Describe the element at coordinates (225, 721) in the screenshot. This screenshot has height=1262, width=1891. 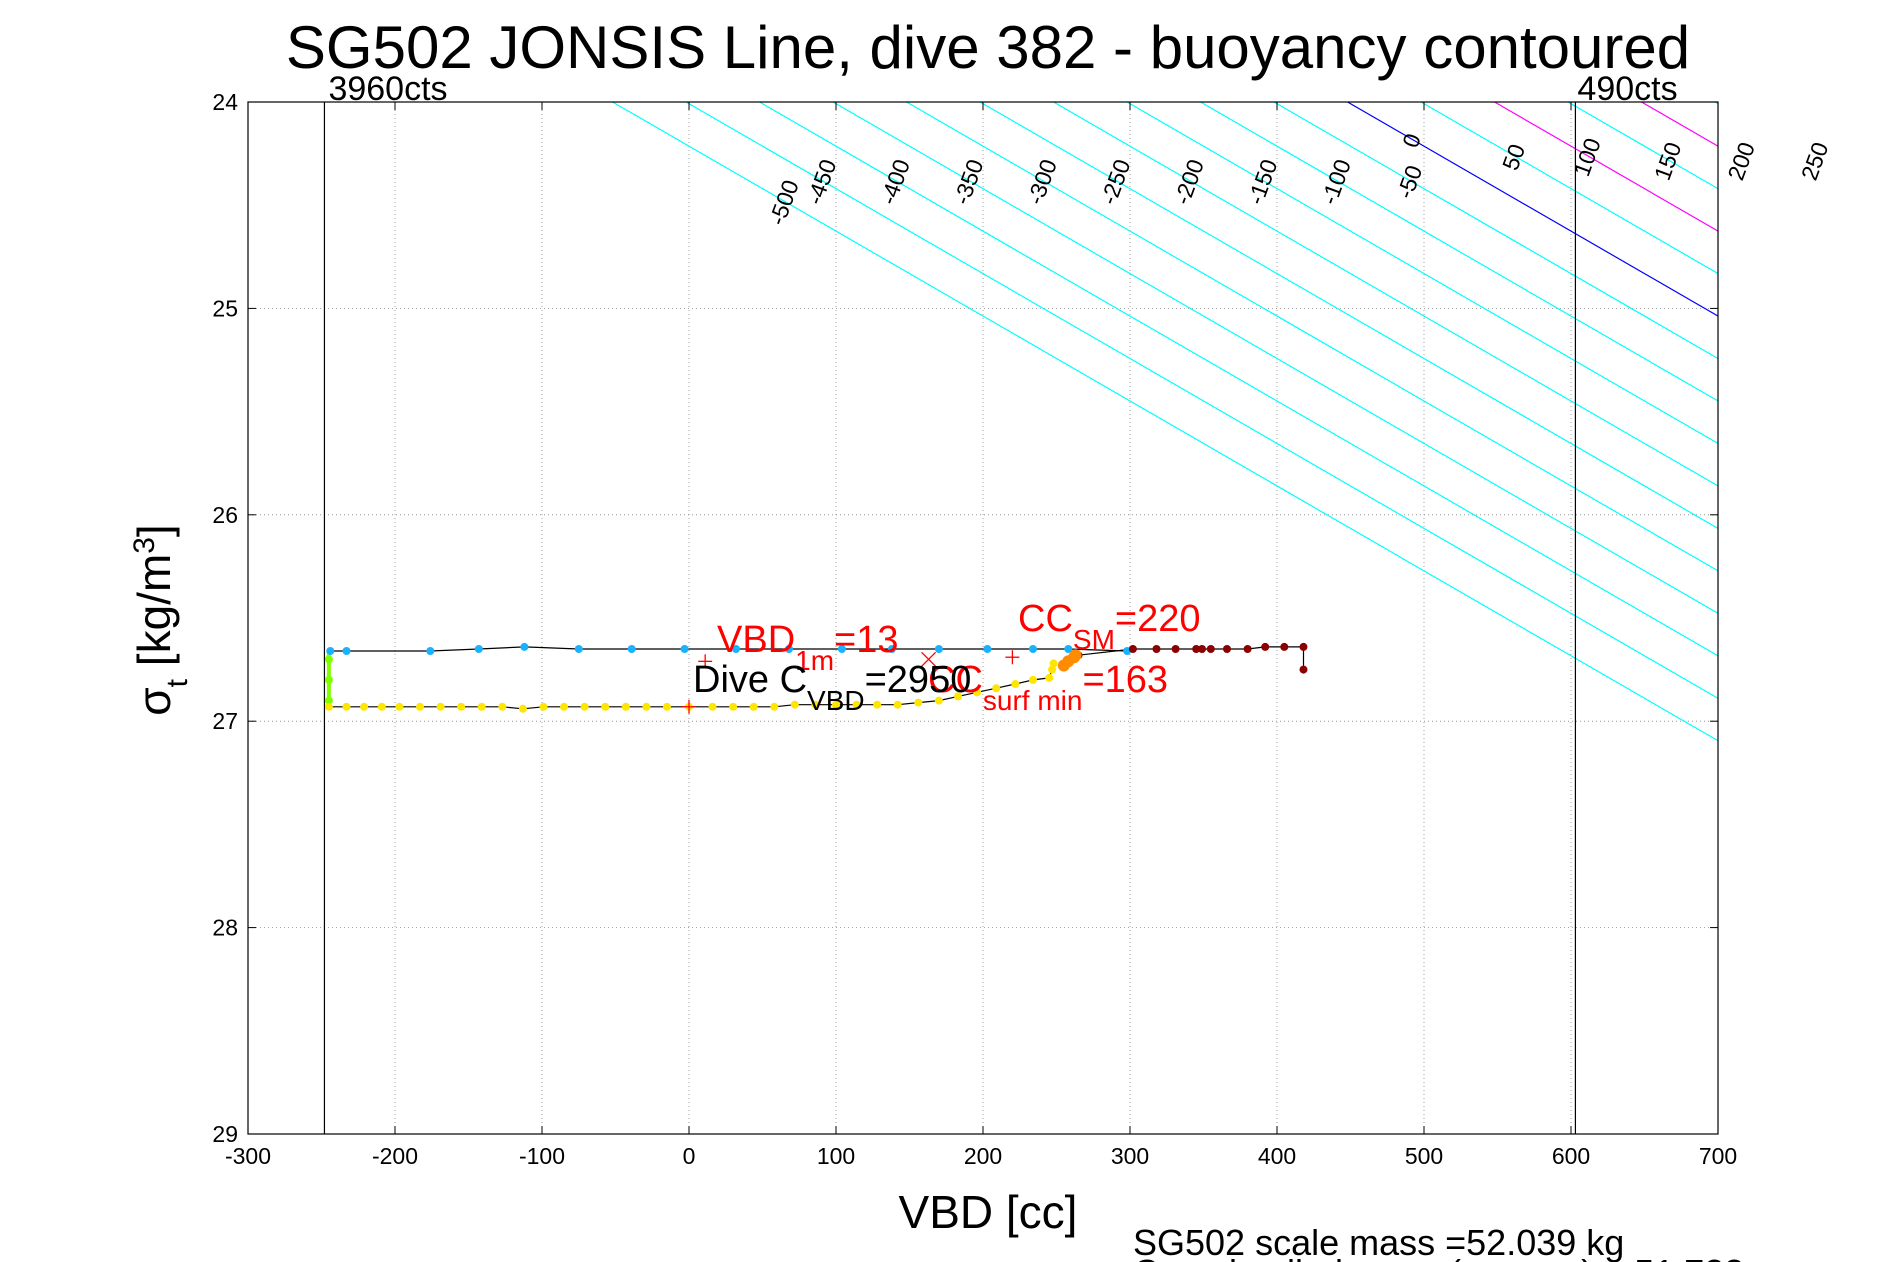
I see `y-tick-label: 27` at that location.